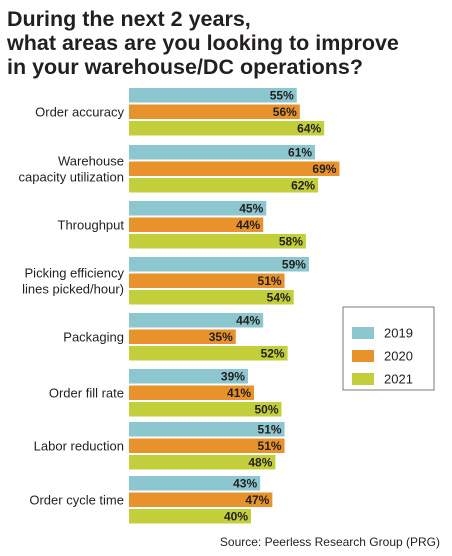  What do you see at coordinates (282, 95) in the screenshot?
I see `data-label: 55%` at bounding box center [282, 95].